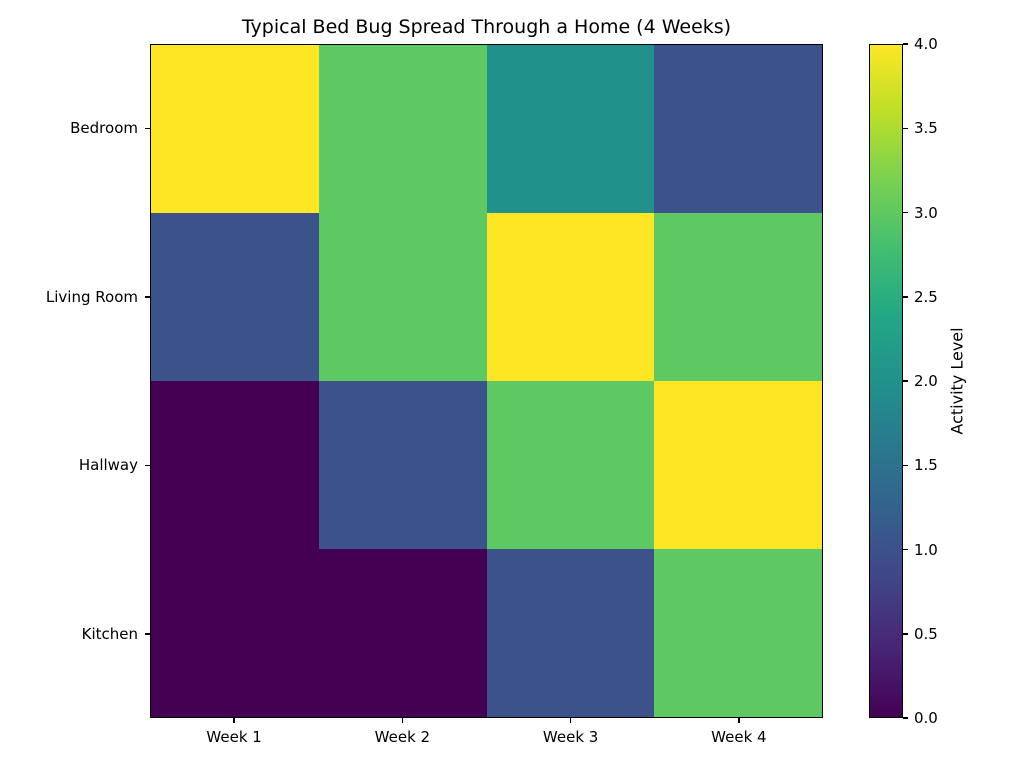 Image resolution: width=1024 pixels, height=768 pixels. Describe the element at coordinates (739, 737) in the screenshot. I see `x-tick-label-week-4: Week 4` at that location.